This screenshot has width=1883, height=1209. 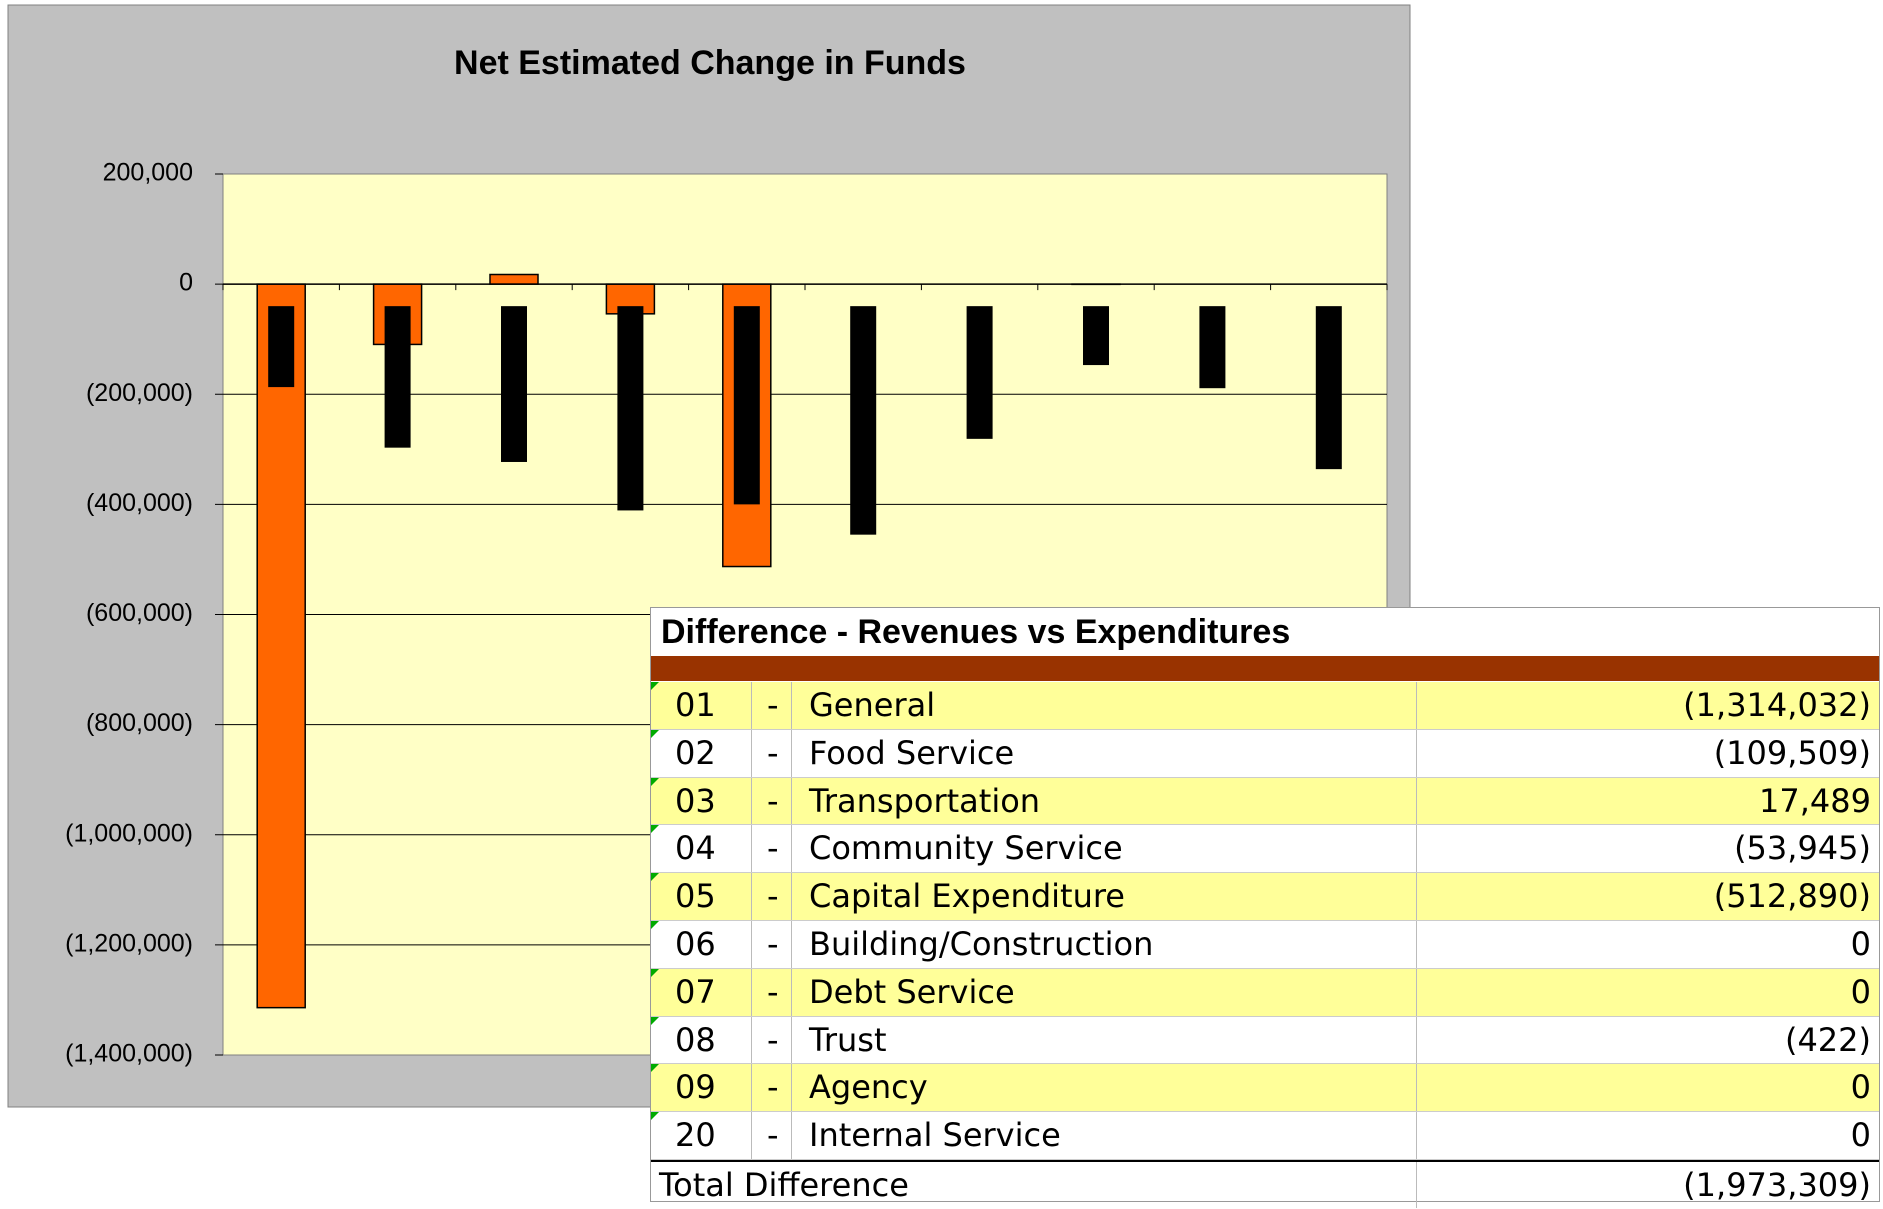 What do you see at coordinates (1265, 706) in the screenshot?
I see `table-row: 01-General(1,314,032)` at bounding box center [1265, 706].